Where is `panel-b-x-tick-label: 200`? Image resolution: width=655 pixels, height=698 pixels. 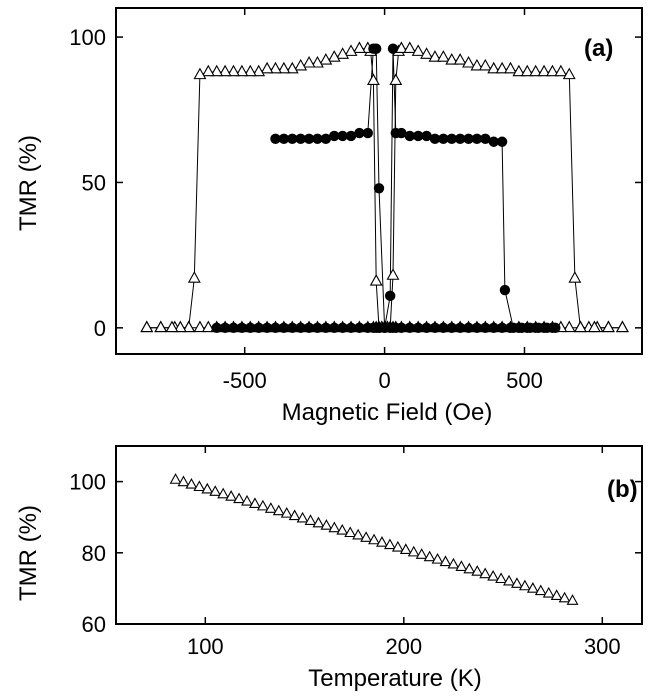 panel-b-x-tick-label: 200 is located at coordinates (403, 646).